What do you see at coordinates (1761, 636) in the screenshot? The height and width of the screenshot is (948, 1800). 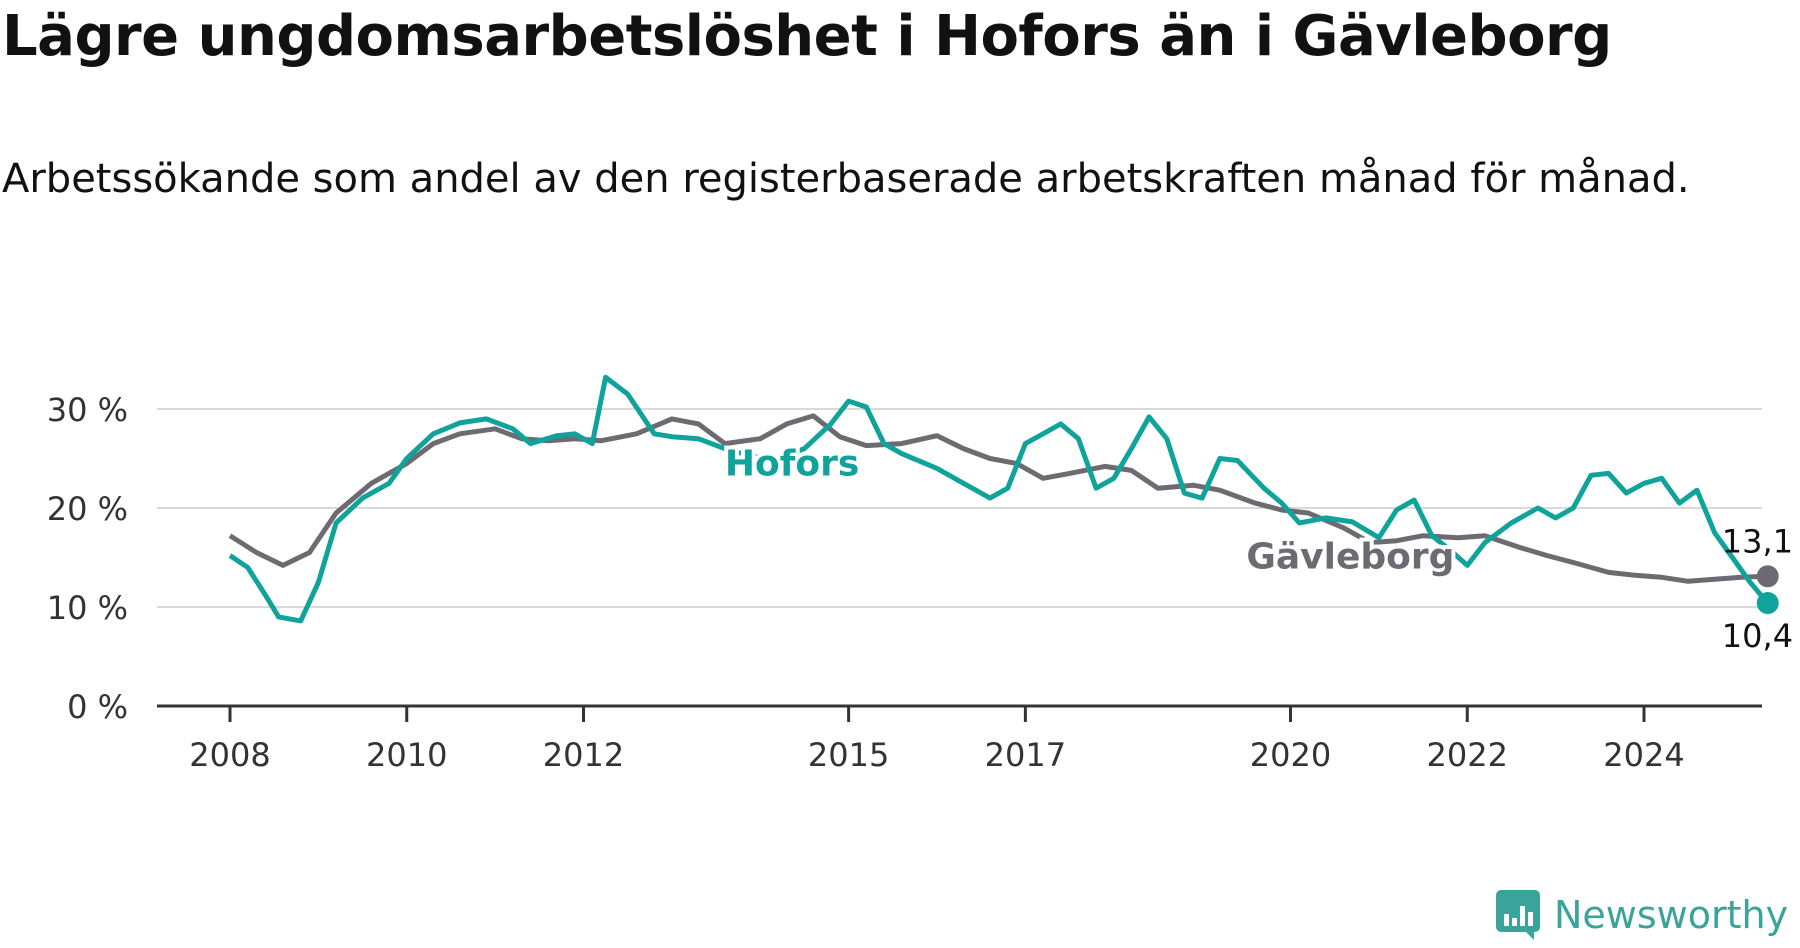 I see `end-value-label-hofors: 10,4 %` at bounding box center [1761, 636].